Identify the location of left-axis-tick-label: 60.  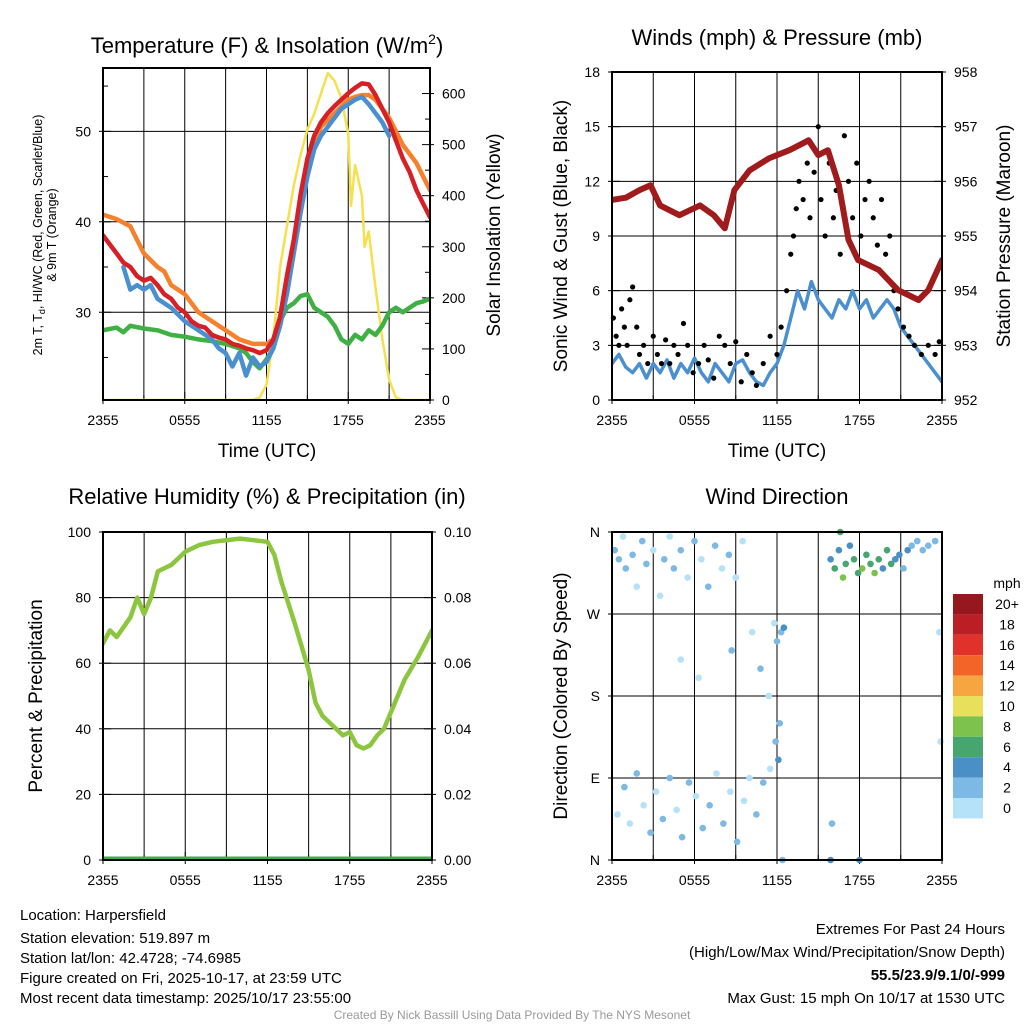
(83, 663).